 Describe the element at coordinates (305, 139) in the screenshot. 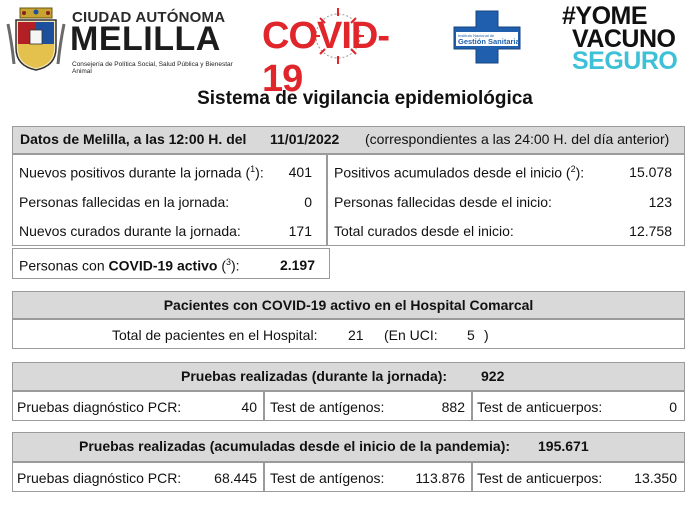

I see `datos-date: 11/01/2022` at that location.